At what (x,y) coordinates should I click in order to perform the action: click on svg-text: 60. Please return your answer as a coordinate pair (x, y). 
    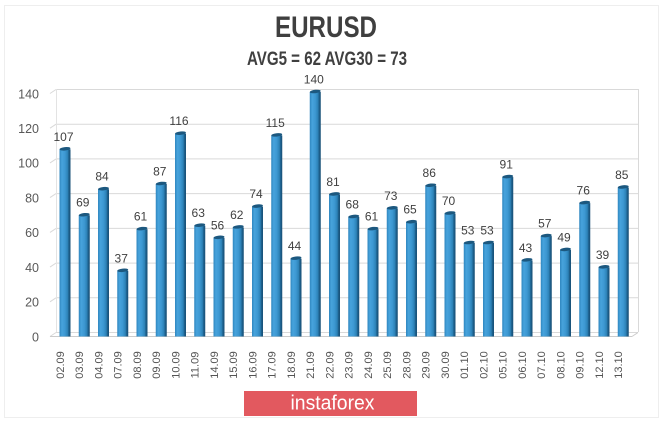
    Looking at the image, I should click on (32, 233).